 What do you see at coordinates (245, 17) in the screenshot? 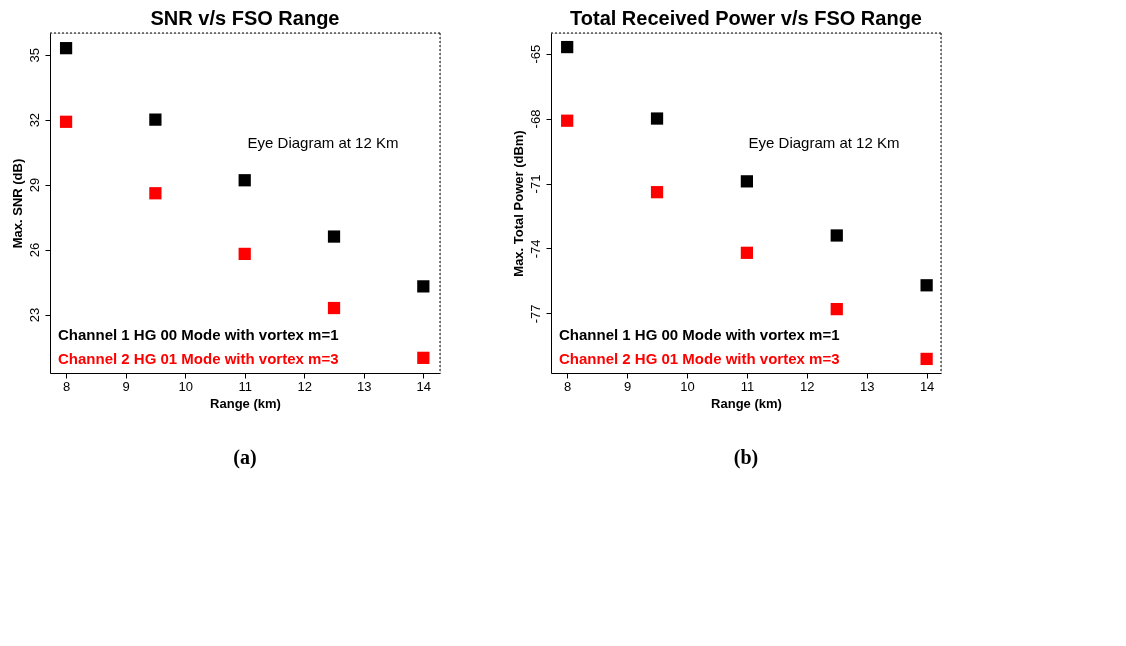
I see `chart-title: SNR v/s FSO Range` at bounding box center [245, 17].